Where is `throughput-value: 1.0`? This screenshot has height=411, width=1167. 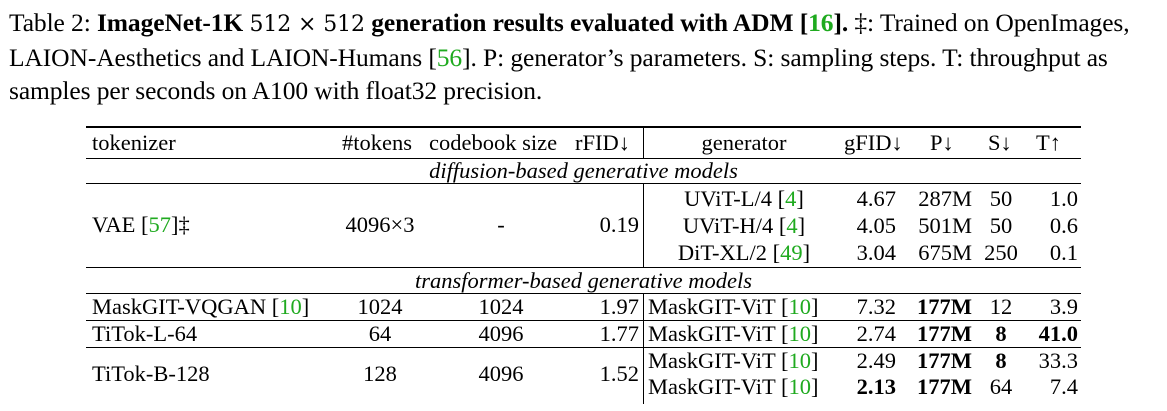 throughput-value: 1.0 is located at coordinates (1063, 198).